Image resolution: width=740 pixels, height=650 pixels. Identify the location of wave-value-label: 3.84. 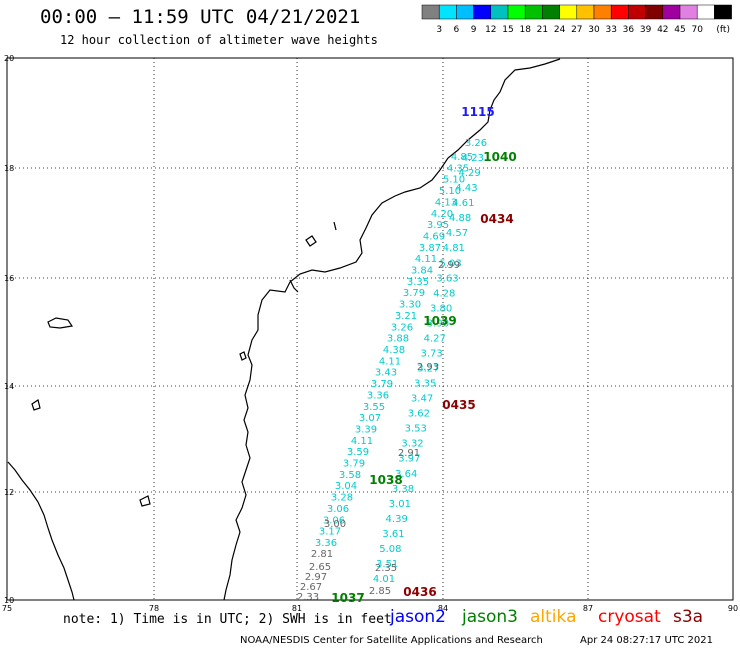
(422, 271).